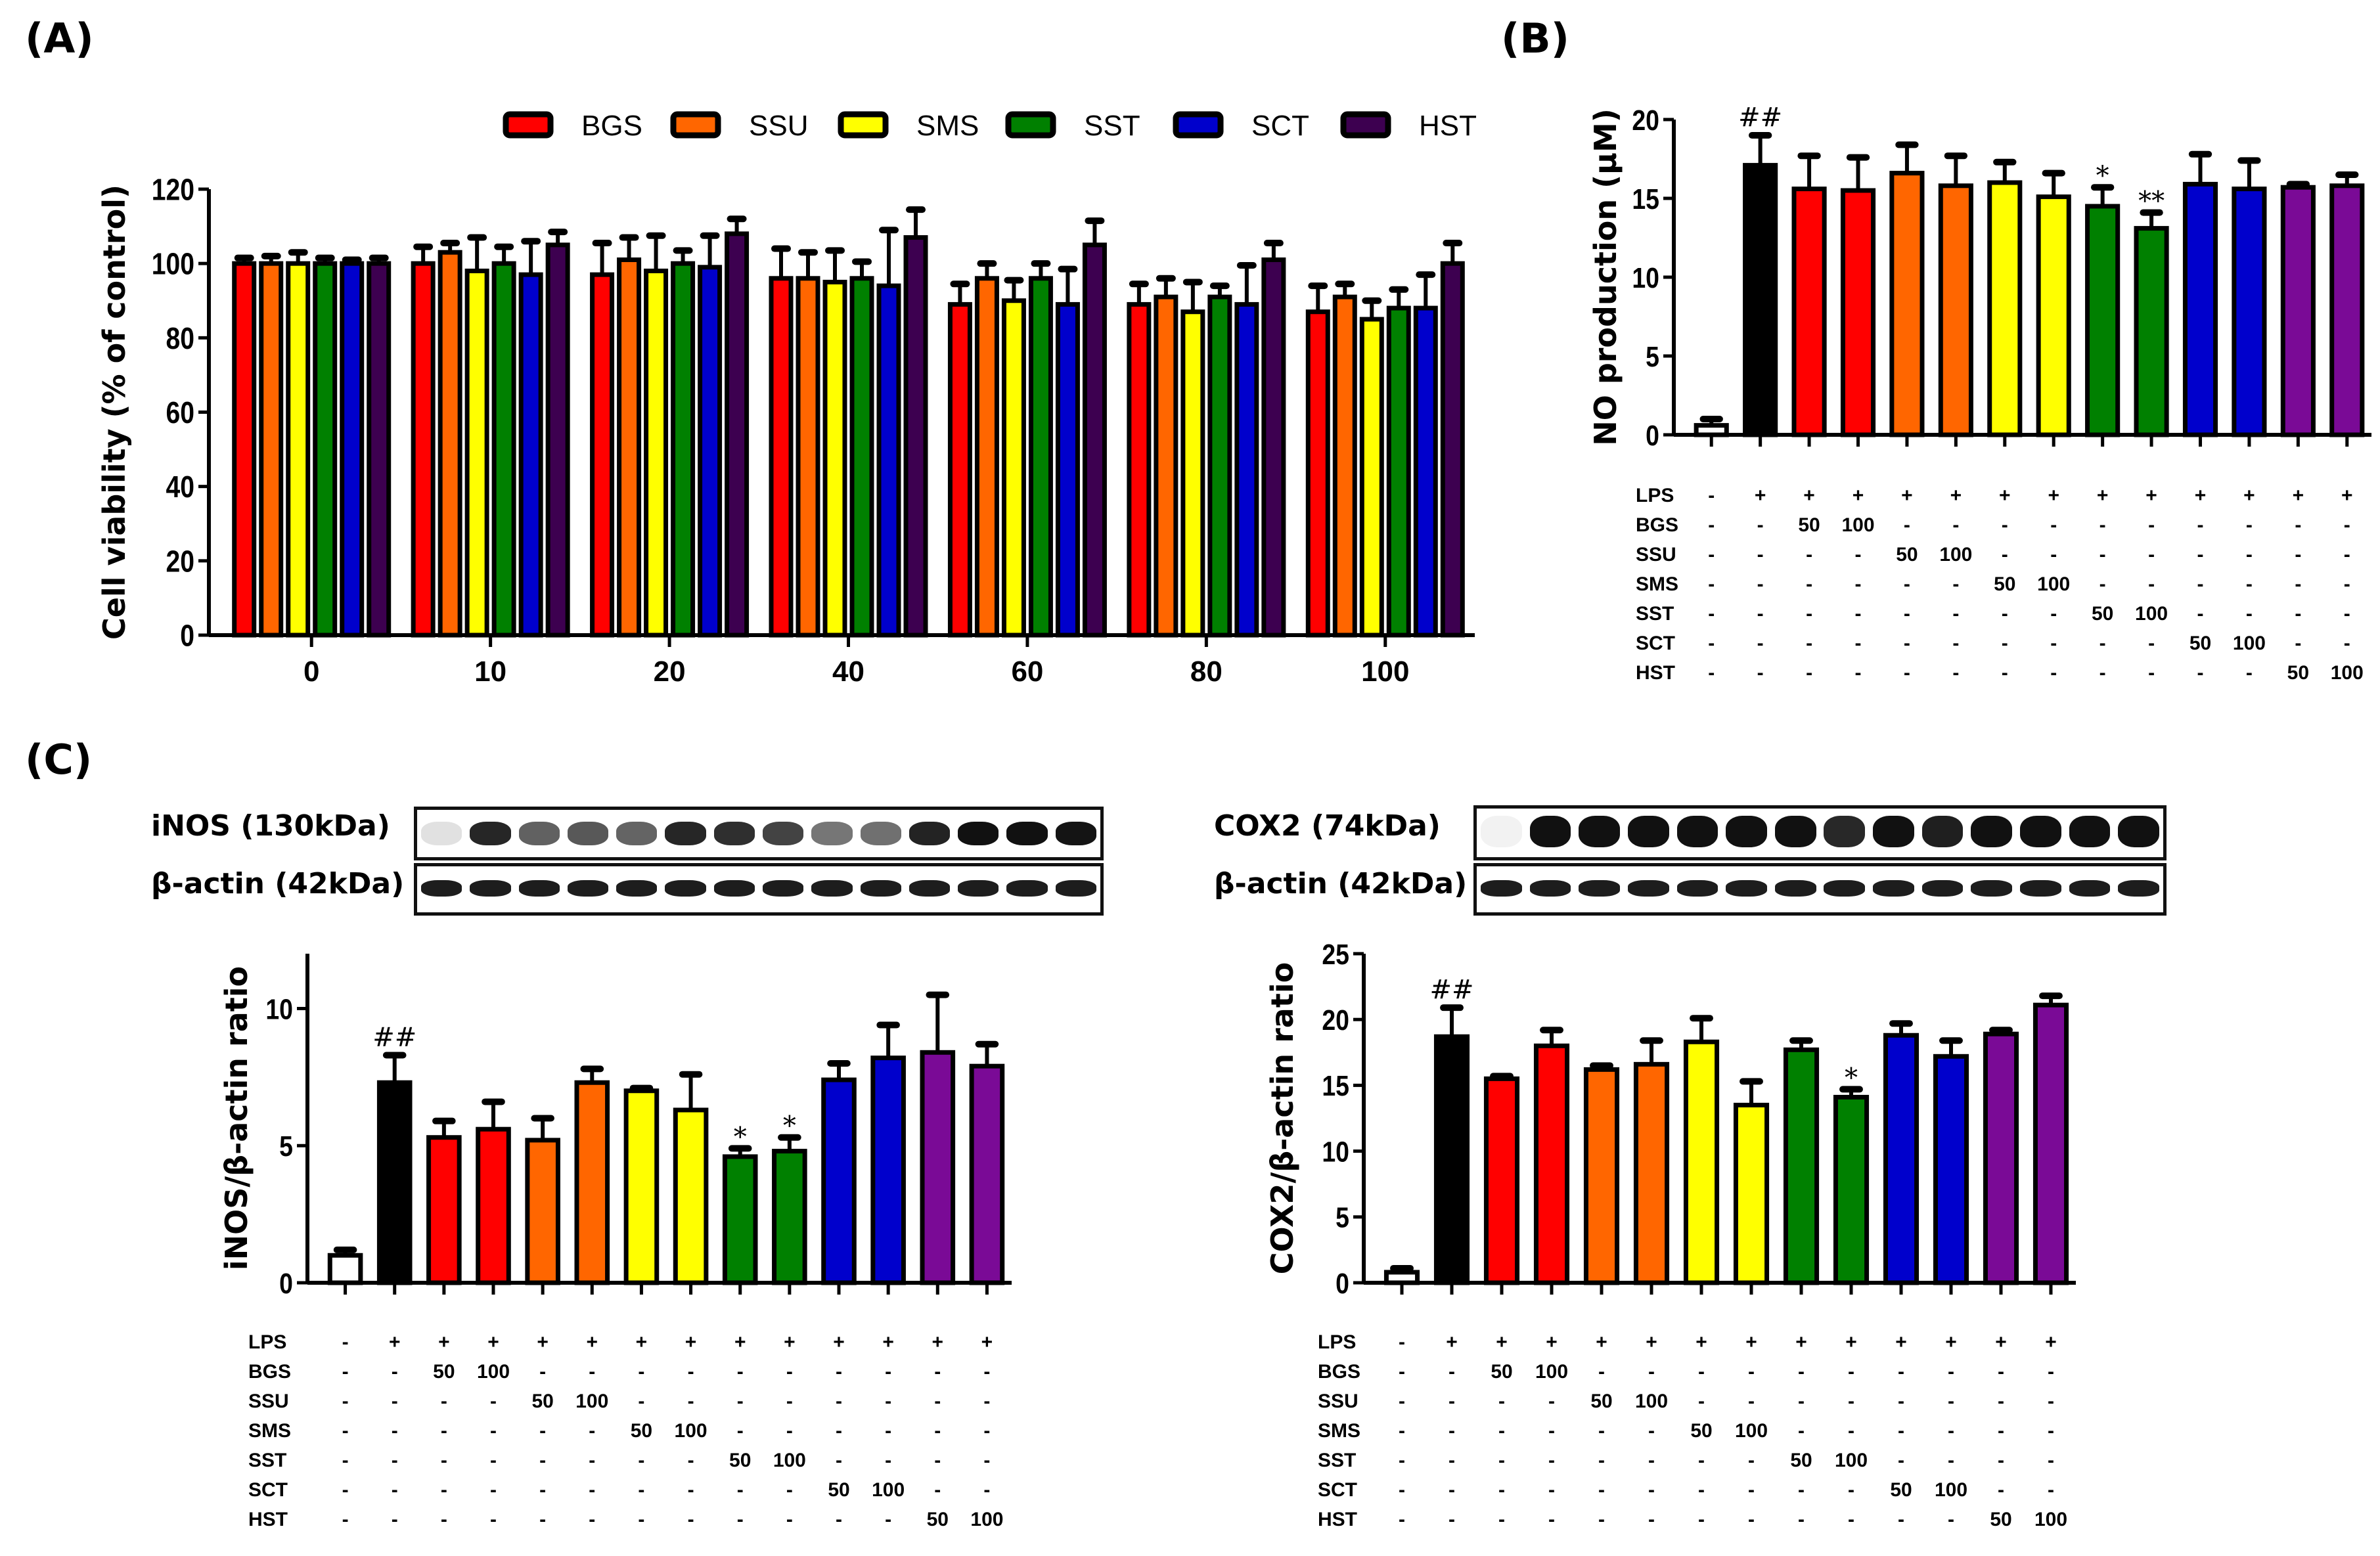  What do you see at coordinates (1337, 1519) in the screenshot?
I see `treatment-row-label-hst: HST` at bounding box center [1337, 1519].